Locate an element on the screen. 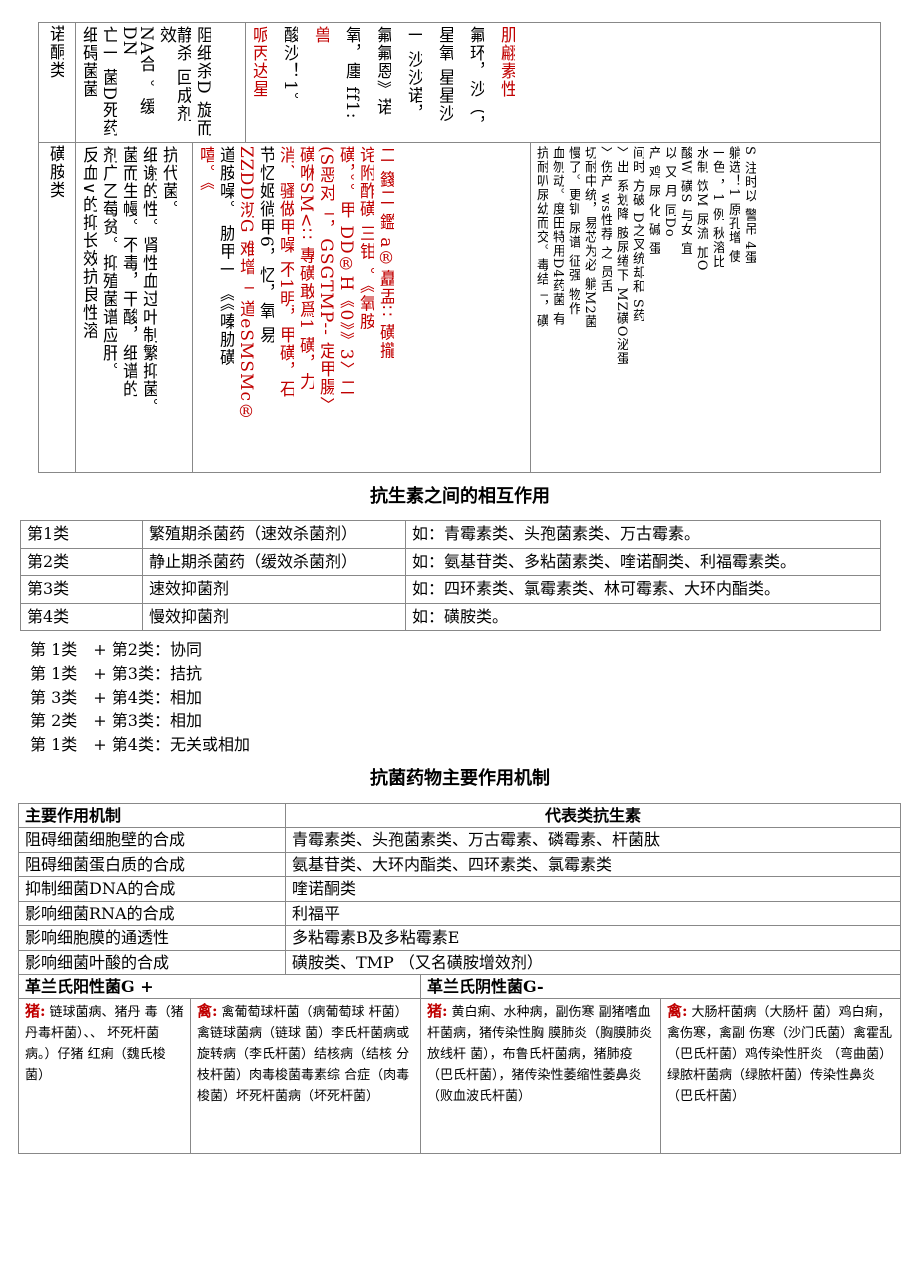 The height and width of the screenshot is (1277, 920). table-cell: 慢效抑菌剂 is located at coordinates (274, 616).